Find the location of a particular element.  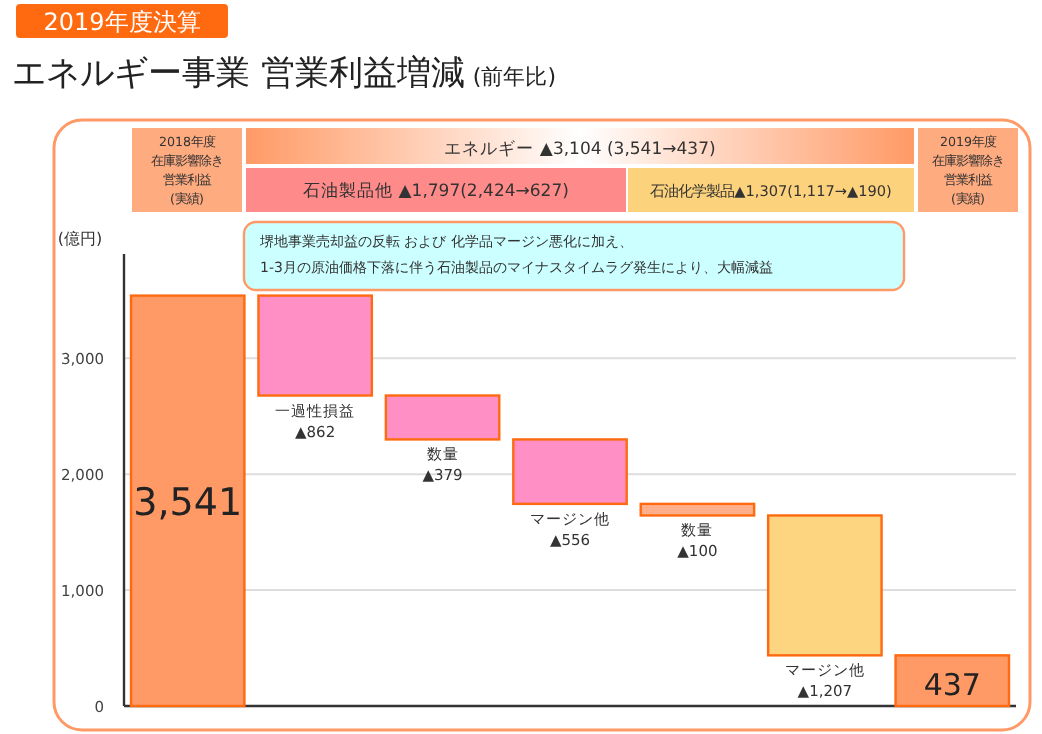

y-axis-title: (億円) is located at coordinates (80, 239).